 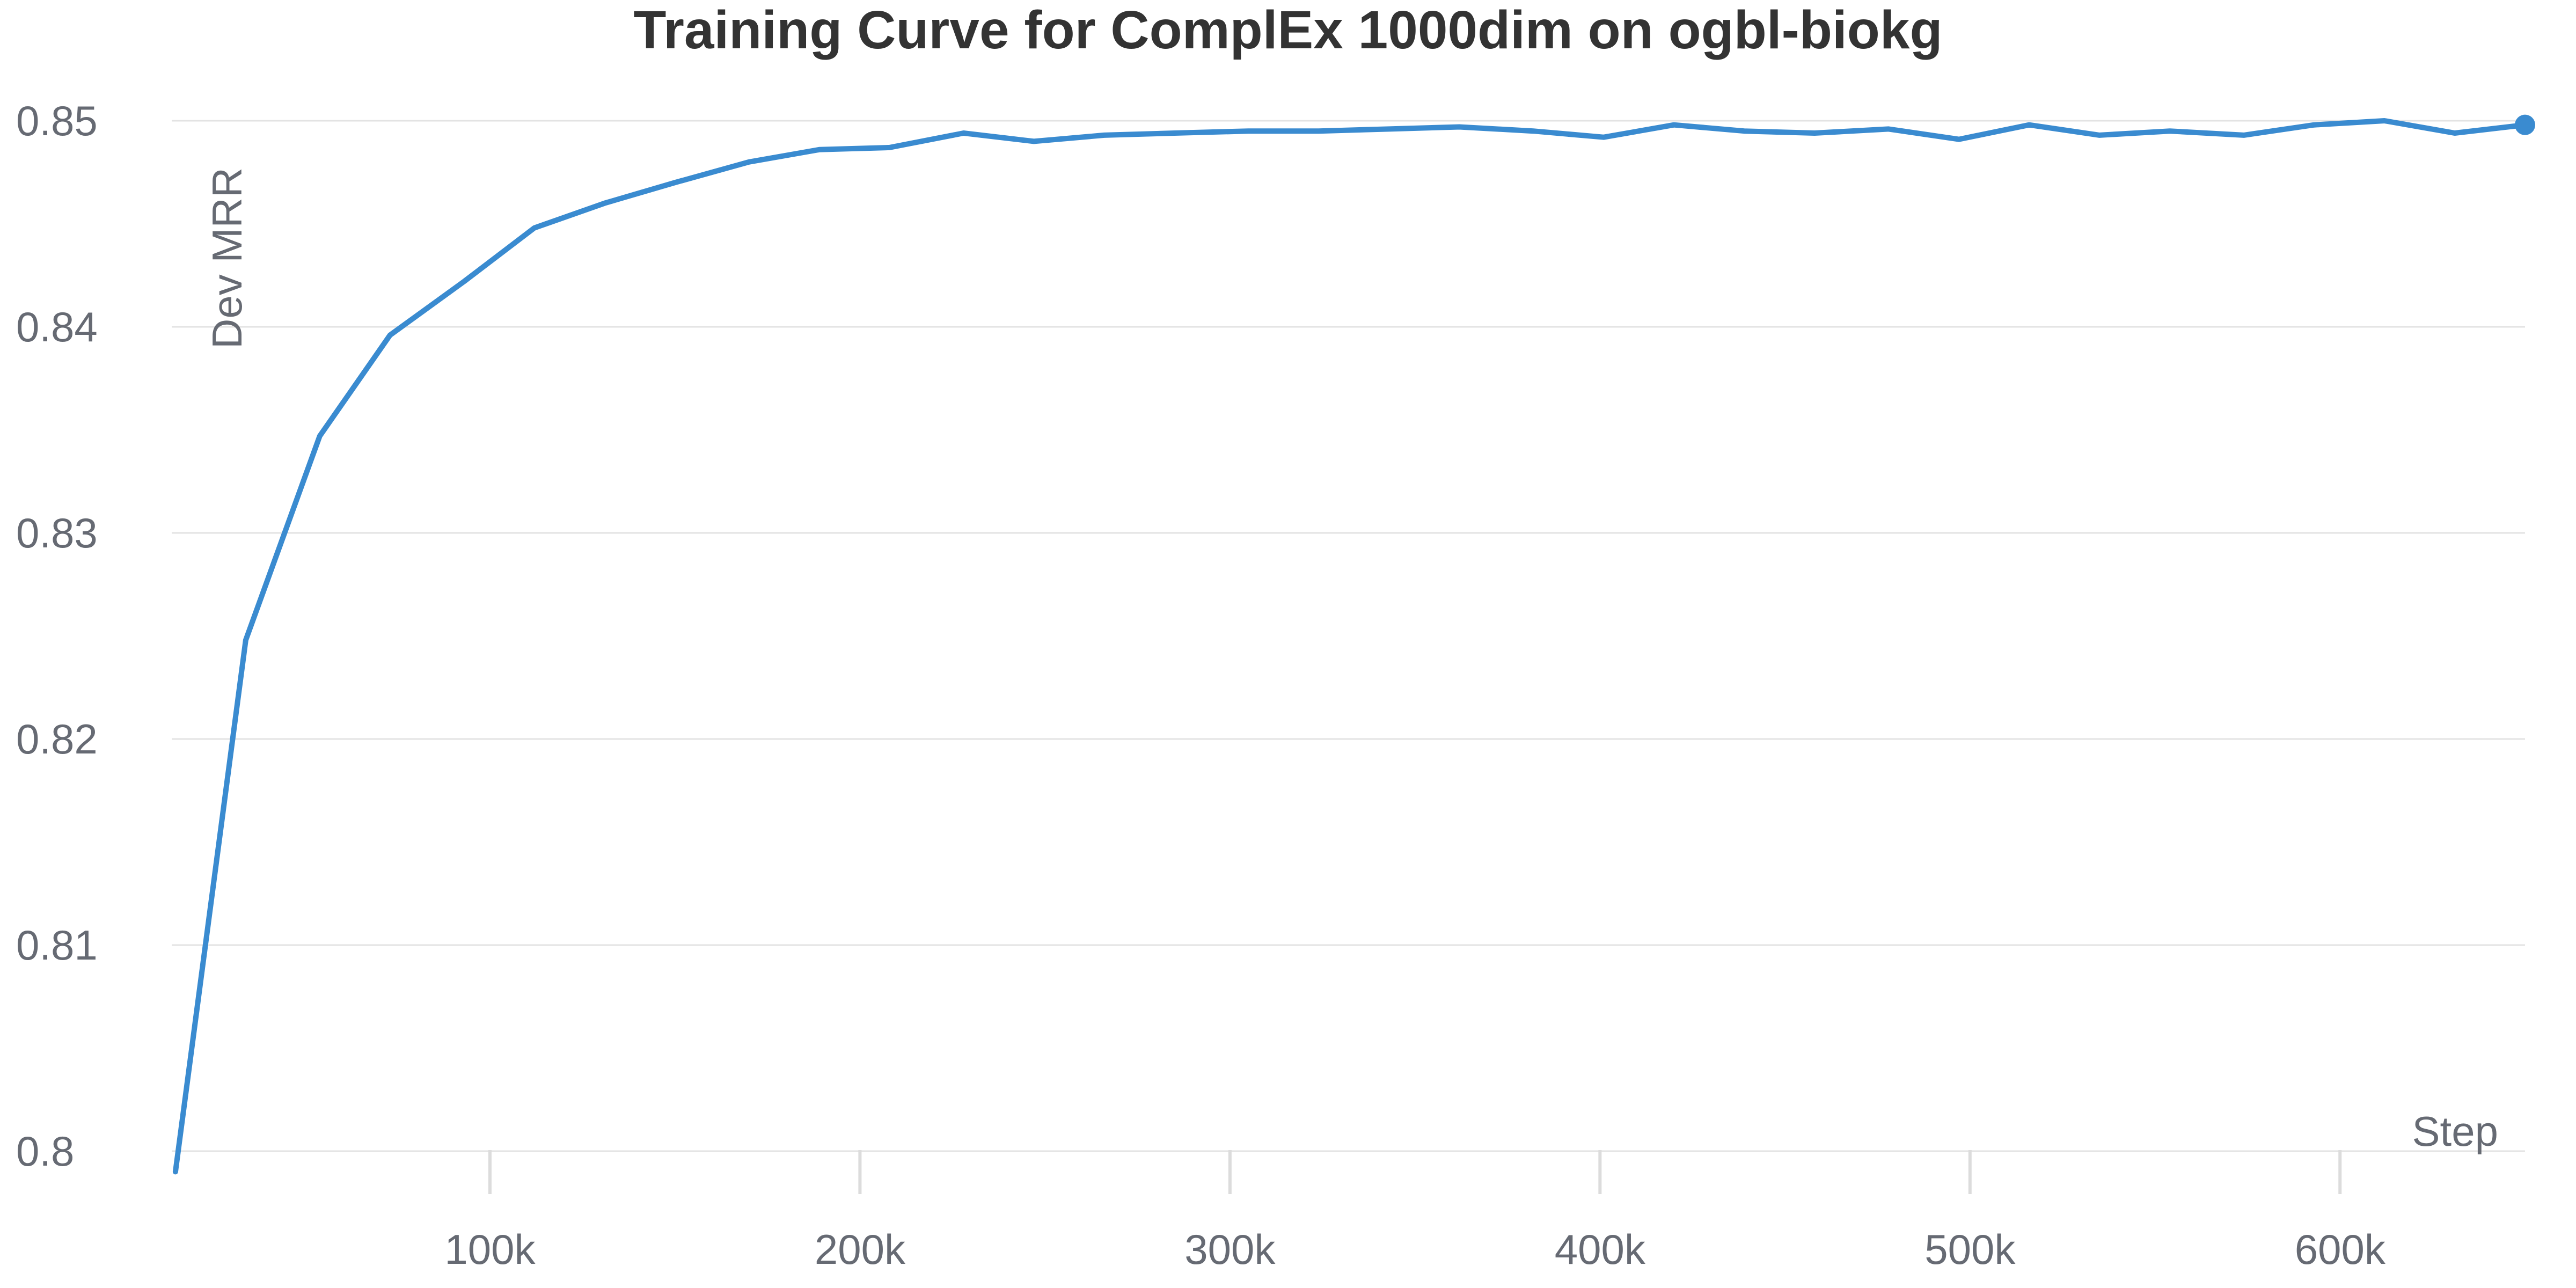 I want to click on y-axis-label: Dev MRR, so click(x=227, y=258).